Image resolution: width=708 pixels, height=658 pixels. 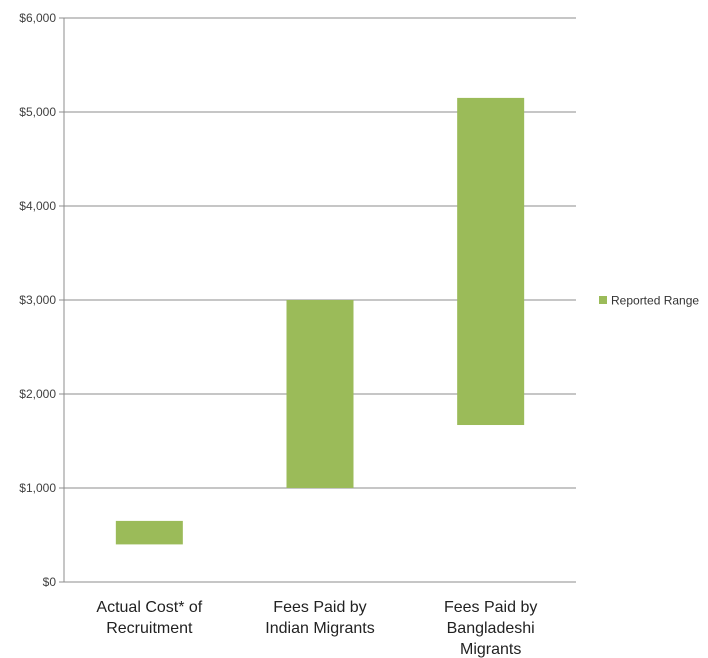 What do you see at coordinates (37, 488) in the screenshot?
I see `y-tick-label: $1,000` at bounding box center [37, 488].